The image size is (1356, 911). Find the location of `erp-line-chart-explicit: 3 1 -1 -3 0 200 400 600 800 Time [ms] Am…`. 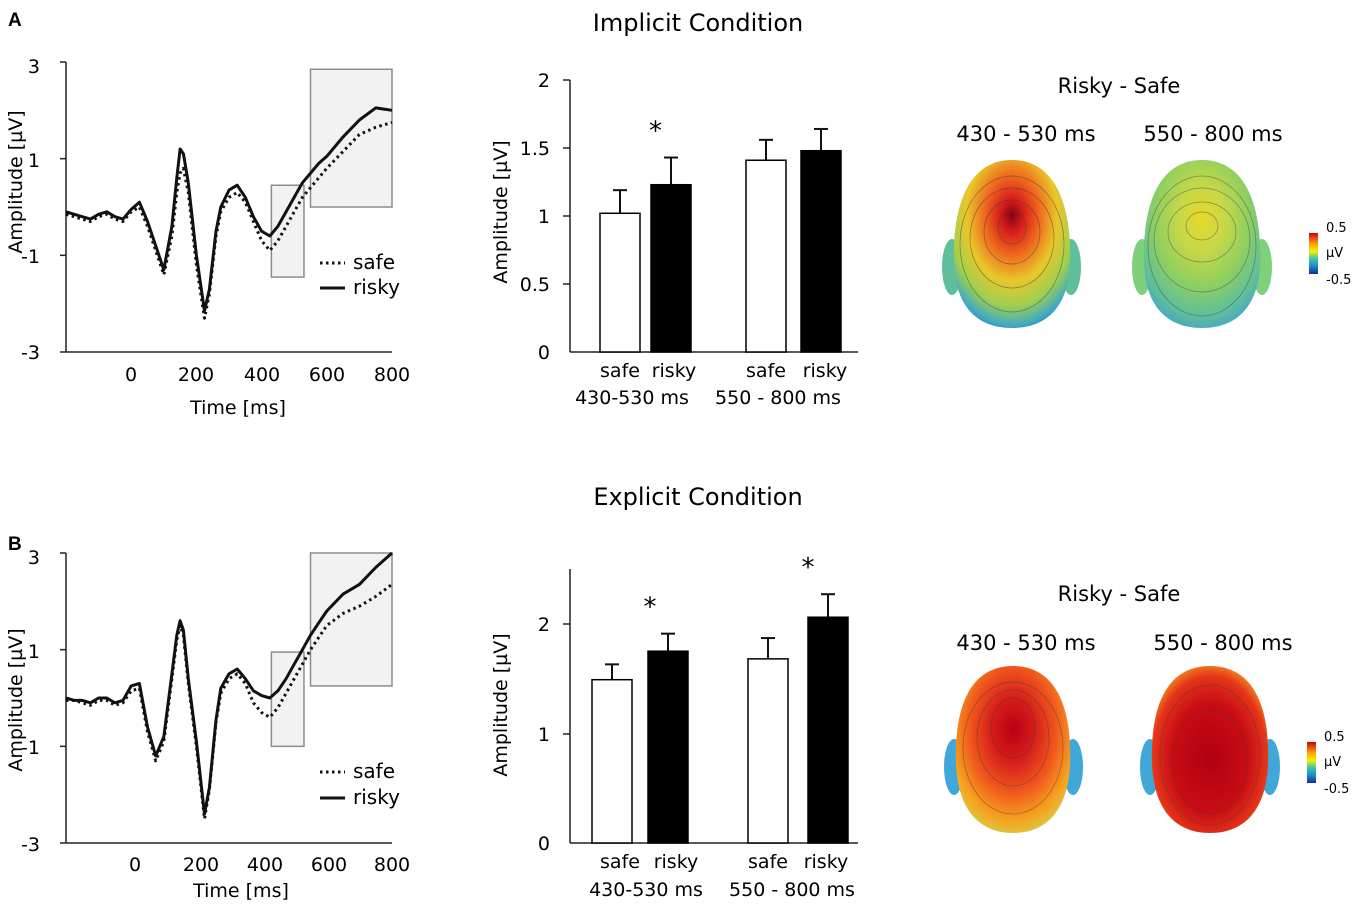

erp-line-chart-explicit: 3 1 -1 -3 0 200 400 600 800 Time [ms] Am… is located at coordinates (207, 724).